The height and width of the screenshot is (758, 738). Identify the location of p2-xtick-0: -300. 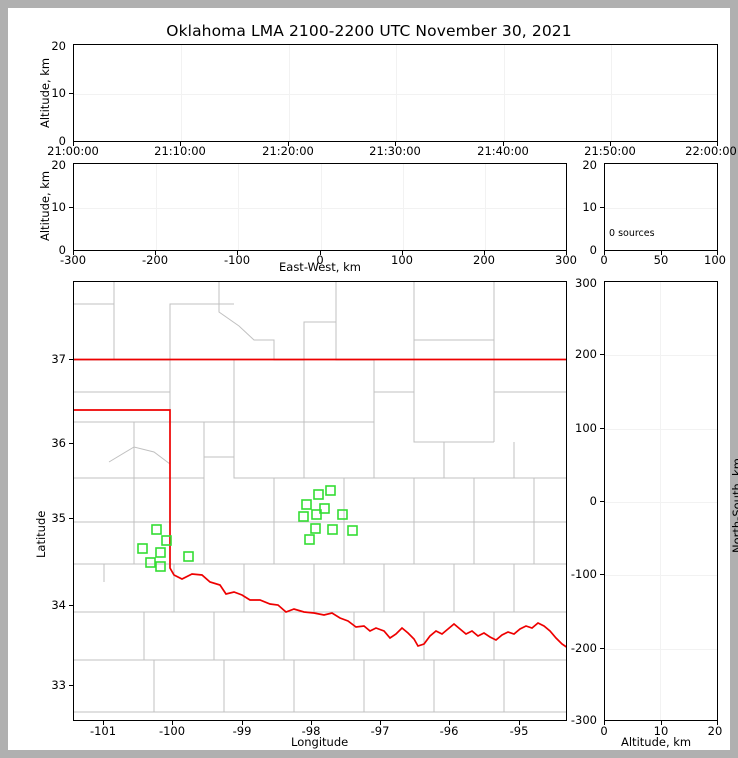
(73, 260).